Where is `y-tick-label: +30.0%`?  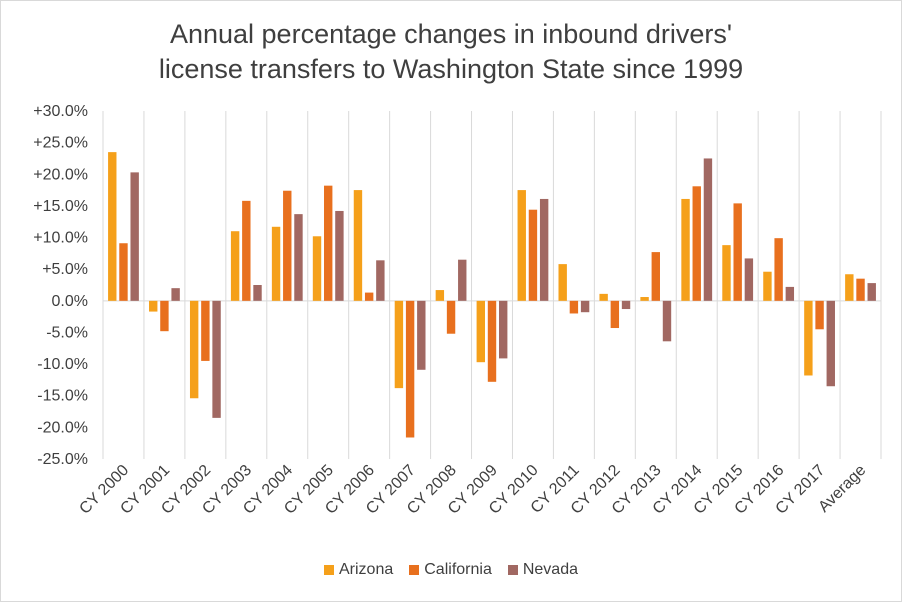
y-tick-label: +30.0% is located at coordinates (60, 111).